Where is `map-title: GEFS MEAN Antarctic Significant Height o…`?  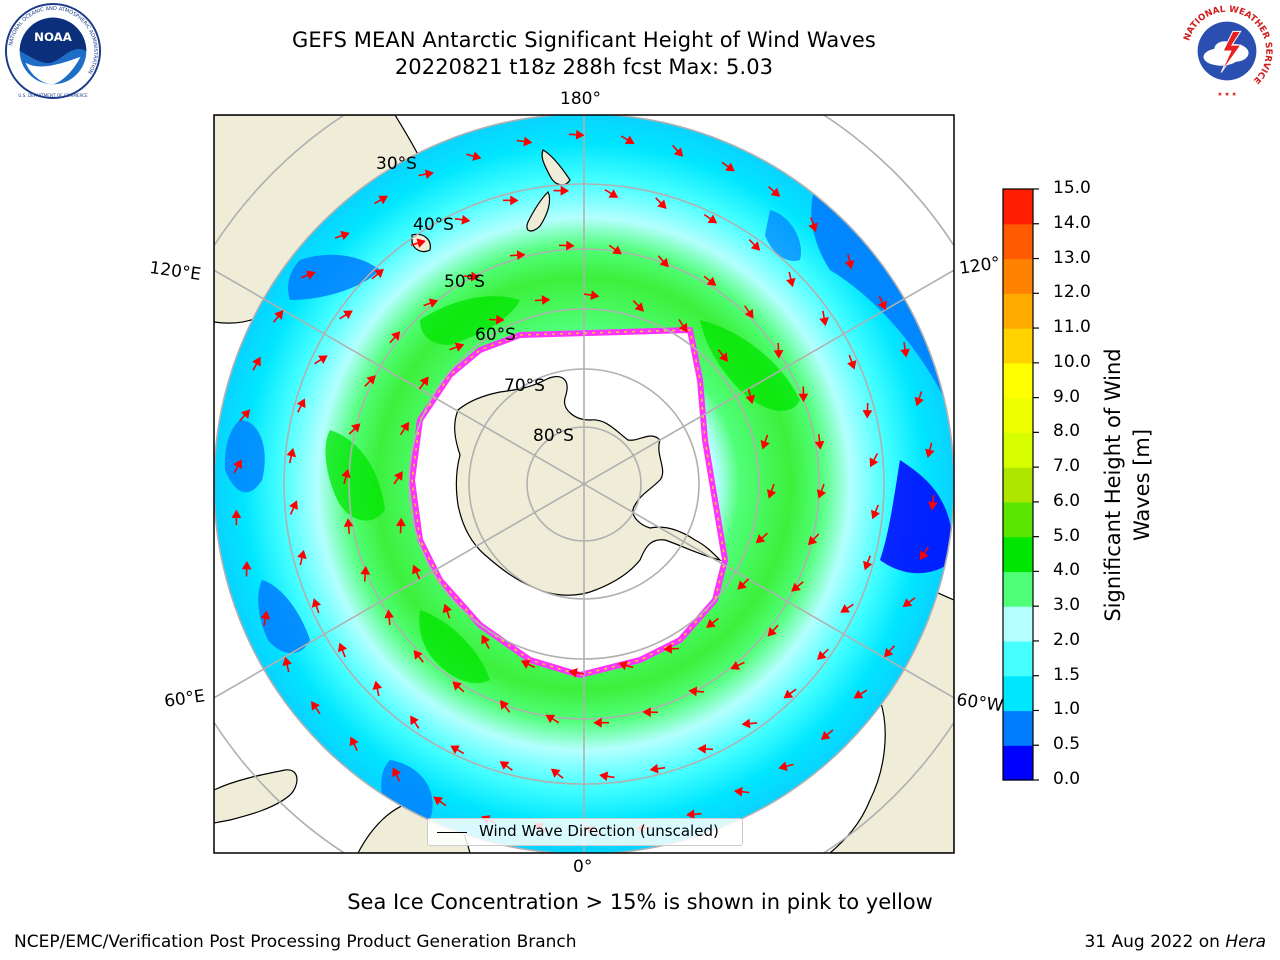
map-title: GEFS MEAN Antarctic Significant Height o… is located at coordinates (584, 40).